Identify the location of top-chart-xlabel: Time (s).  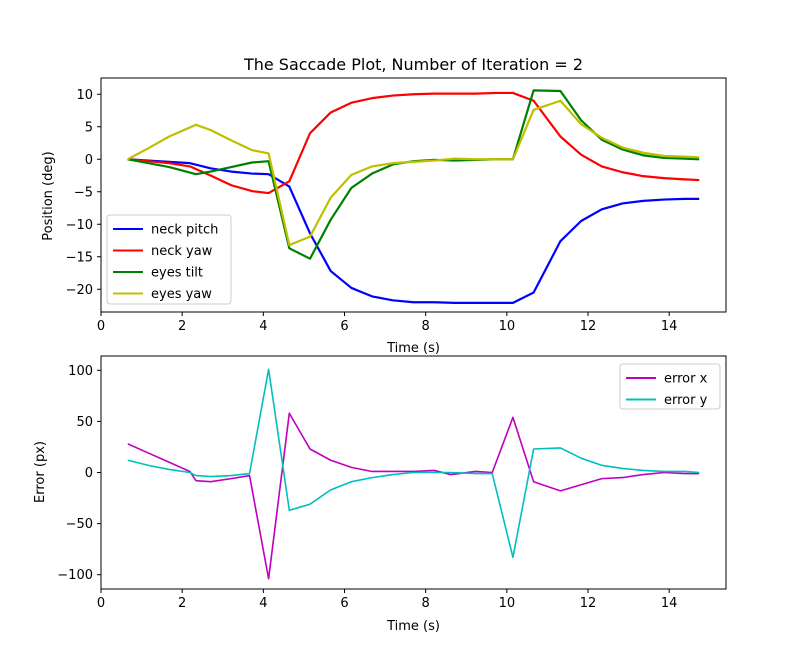
(413, 348).